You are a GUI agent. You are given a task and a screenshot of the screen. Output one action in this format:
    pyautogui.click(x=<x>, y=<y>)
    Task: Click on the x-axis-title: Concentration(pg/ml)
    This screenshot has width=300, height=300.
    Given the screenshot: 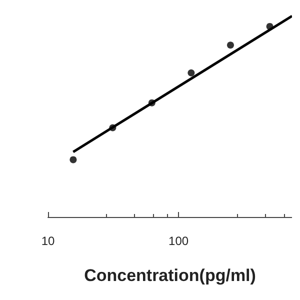 What is the action you would take?
    pyautogui.click(x=170, y=275)
    